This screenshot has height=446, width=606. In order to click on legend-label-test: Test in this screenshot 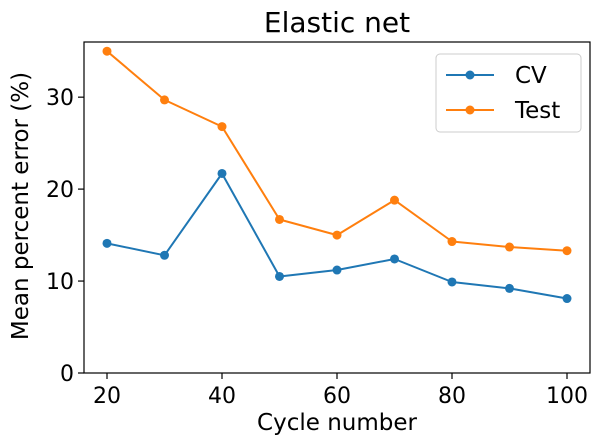, I will do `click(537, 111)`.